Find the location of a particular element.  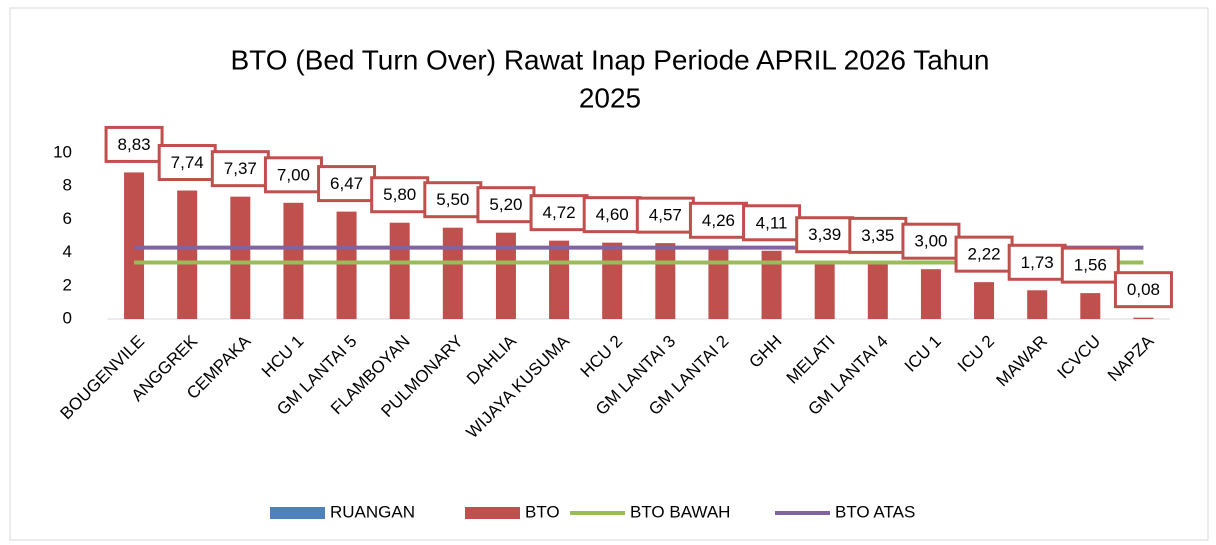

data-label: 1,73 is located at coordinates (1037, 262).